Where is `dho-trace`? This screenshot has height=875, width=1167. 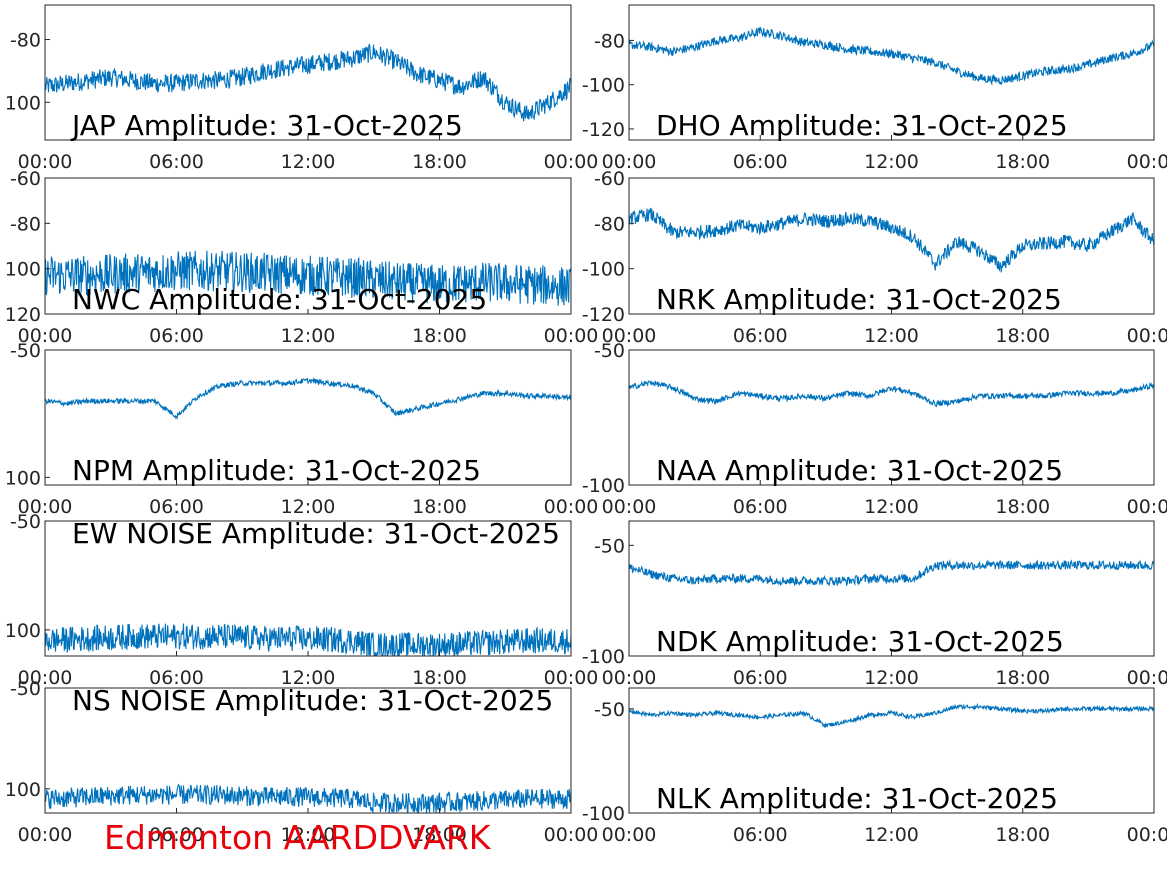 dho-trace is located at coordinates (891, 55).